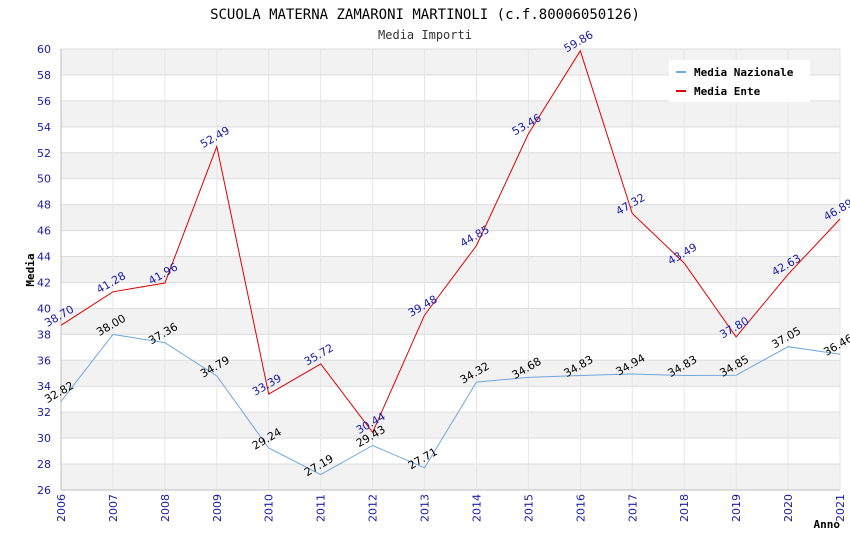 The width and height of the screenshot is (850, 550). What do you see at coordinates (44, 282) in the screenshot?
I see `y-tick-label: 42` at bounding box center [44, 282].